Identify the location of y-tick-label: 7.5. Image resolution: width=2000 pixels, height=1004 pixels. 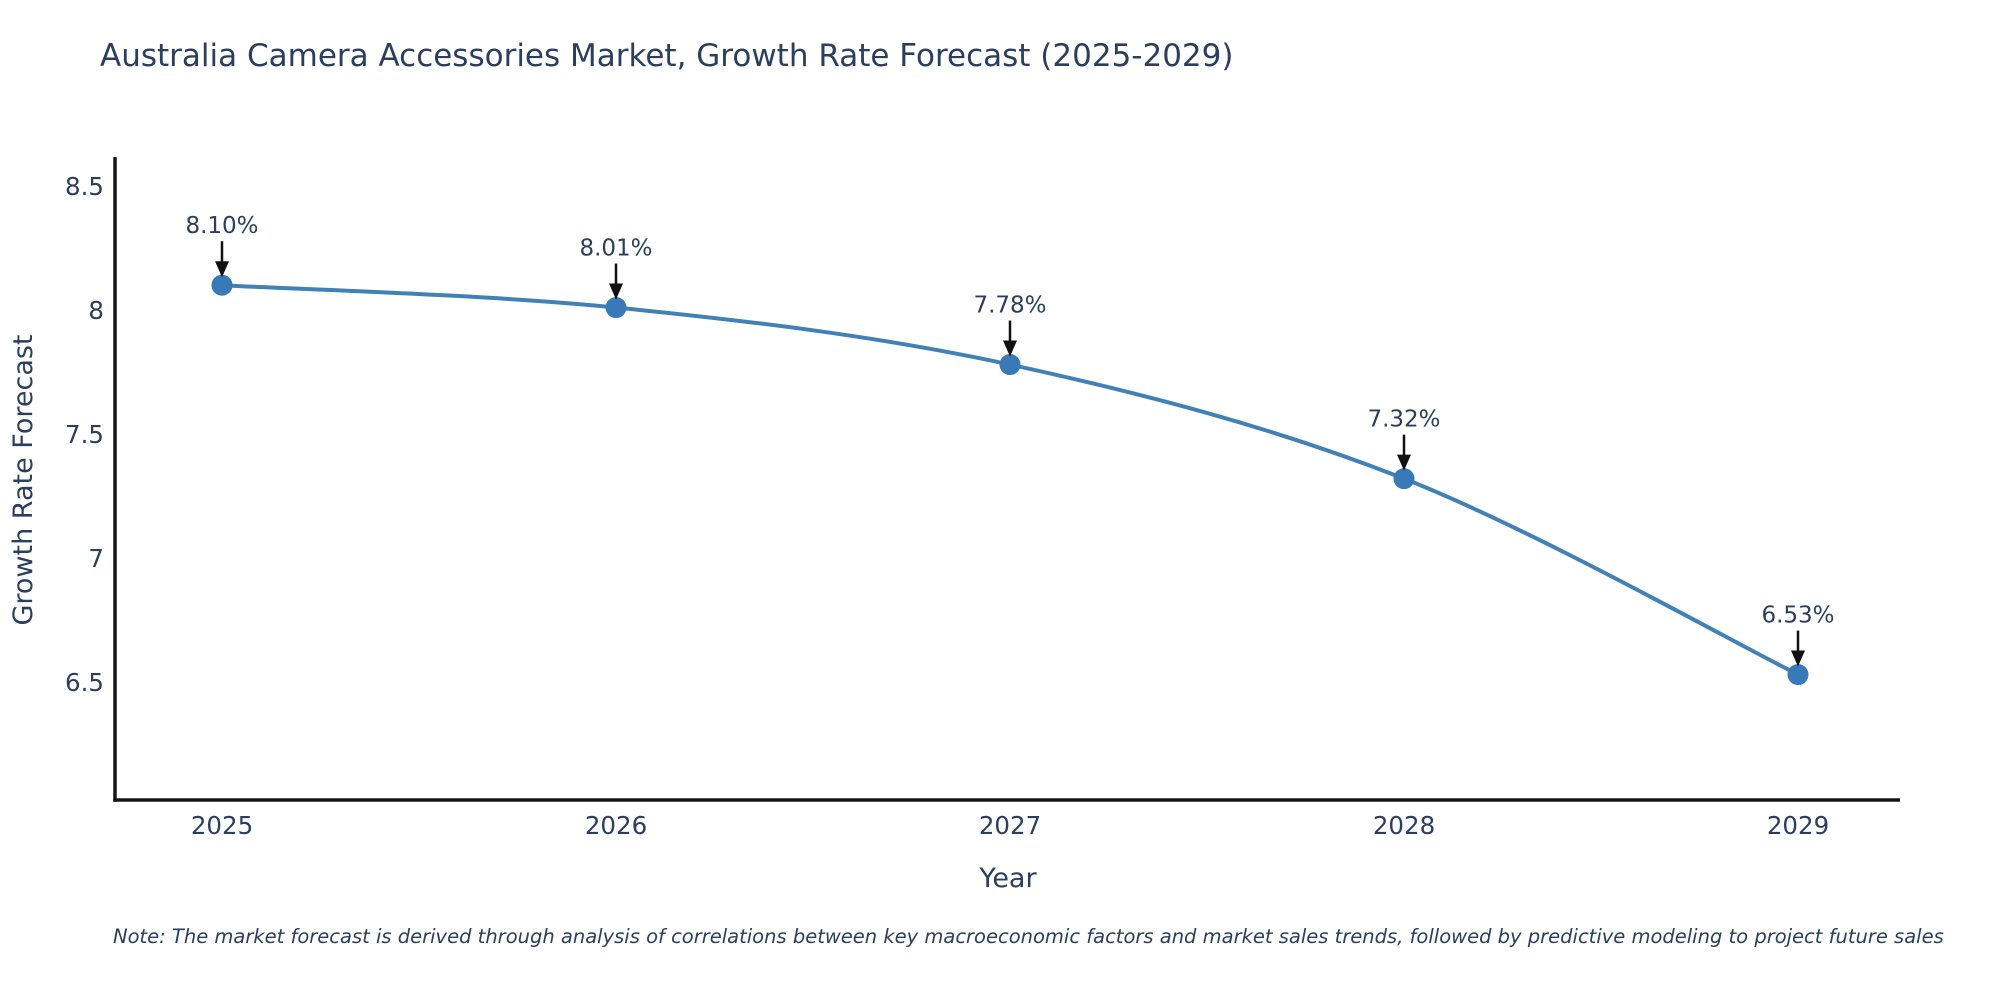
(84, 434).